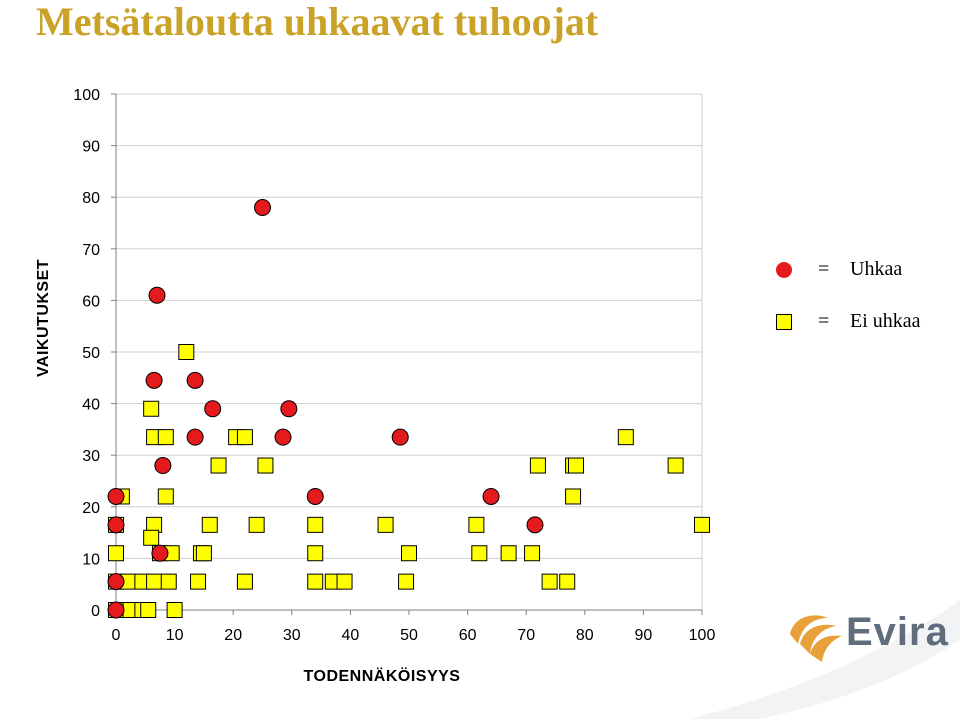  Describe the element at coordinates (897, 632) in the screenshot. I see `logo-wordmark: Evira` at that location.